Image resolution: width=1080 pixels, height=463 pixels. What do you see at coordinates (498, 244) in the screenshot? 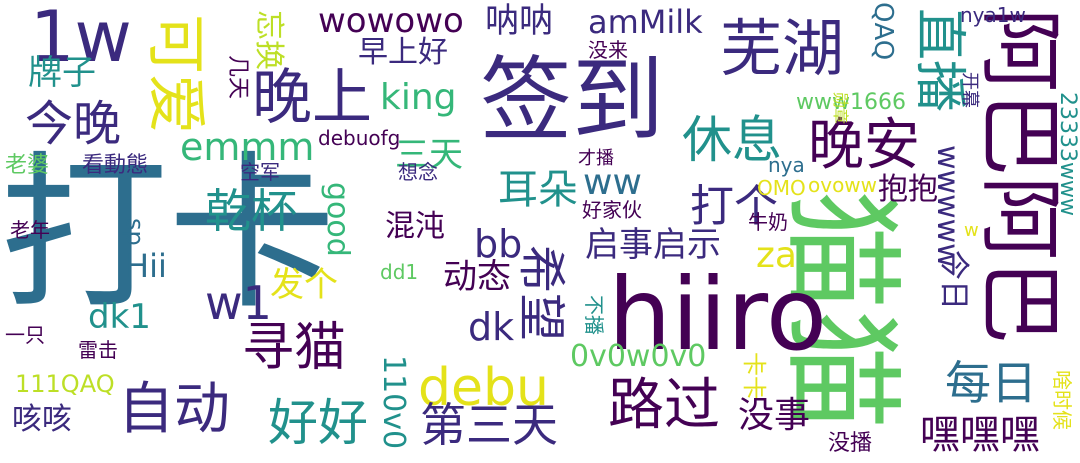
I see `word-bb: bb` at bounding box center [498, 244].